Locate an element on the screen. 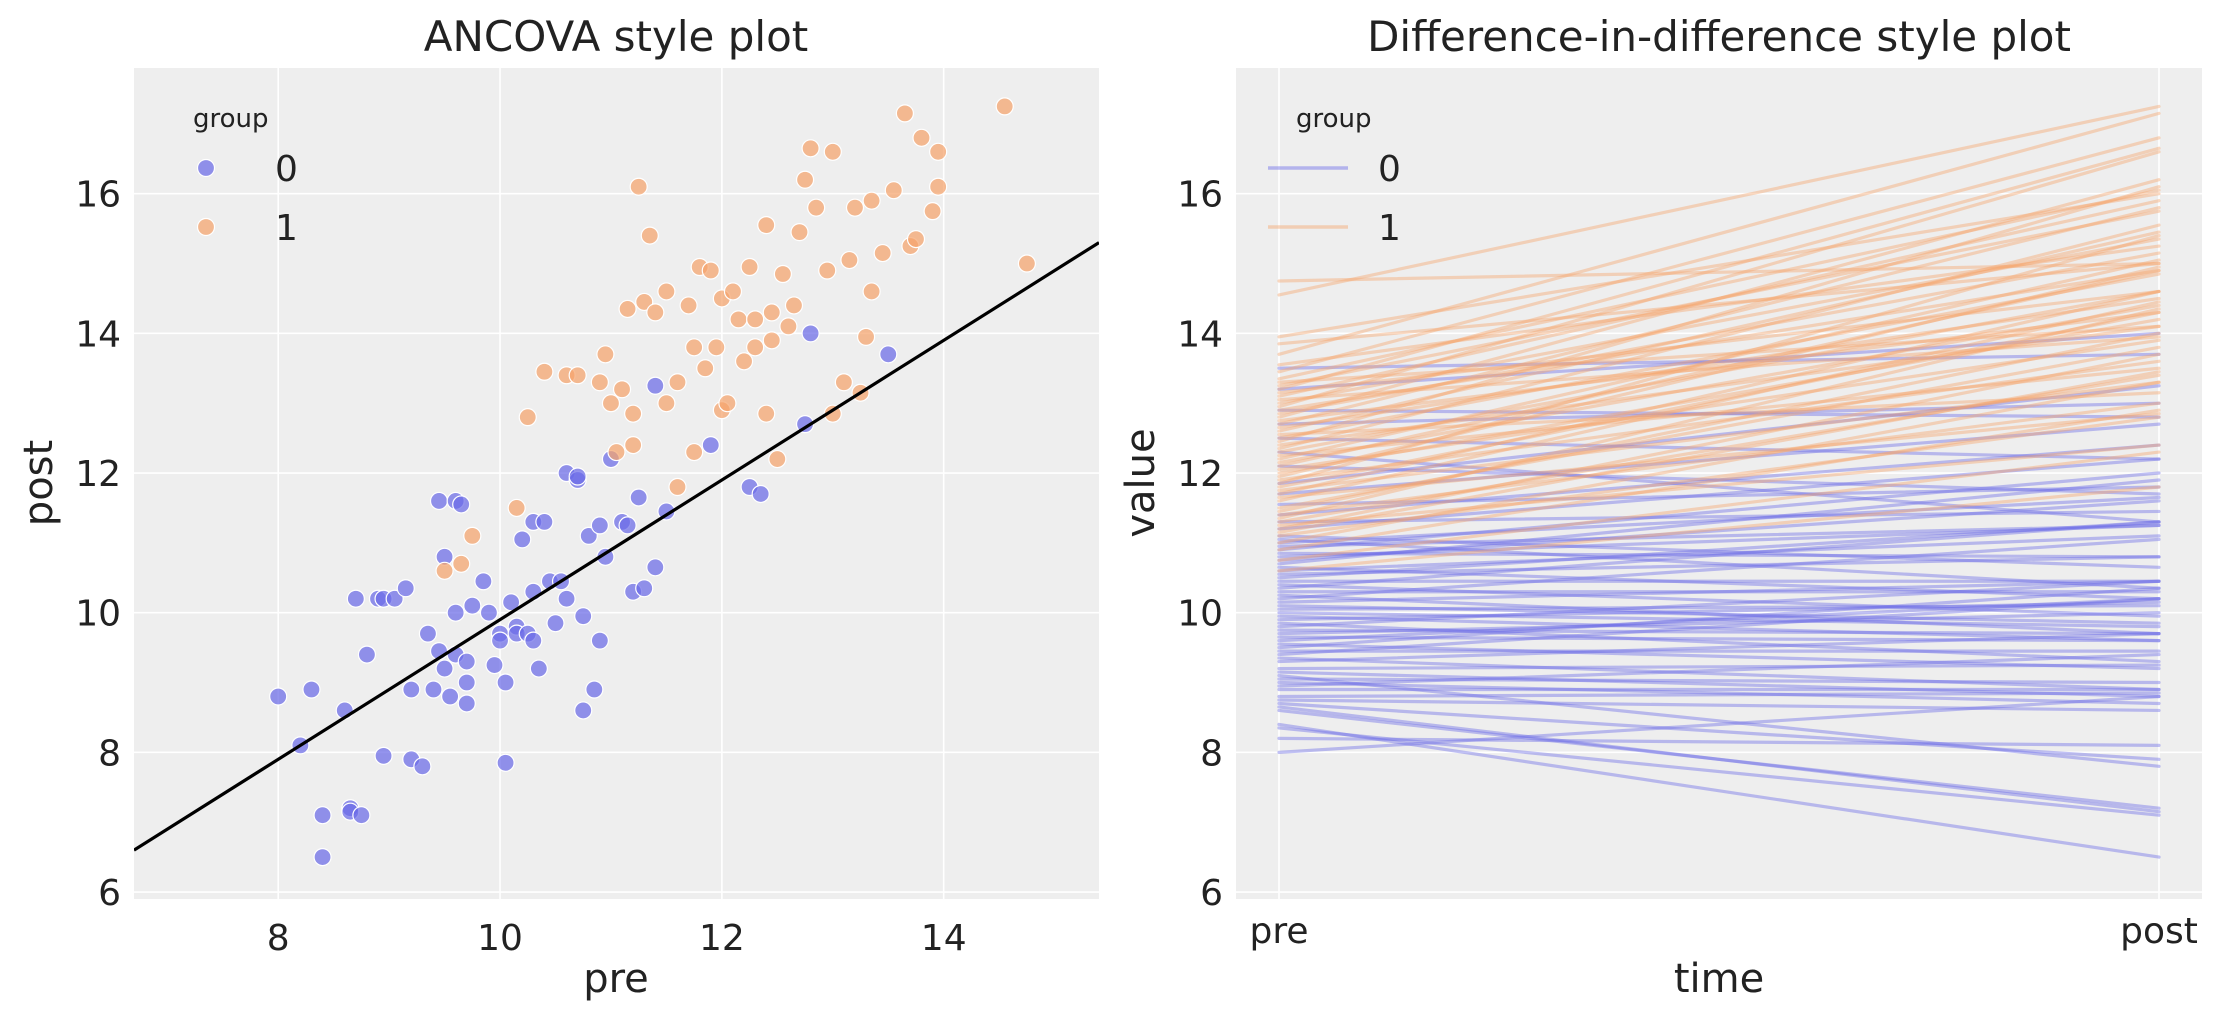  did-y-axis-label: value is located at coordinates (1141, 482).